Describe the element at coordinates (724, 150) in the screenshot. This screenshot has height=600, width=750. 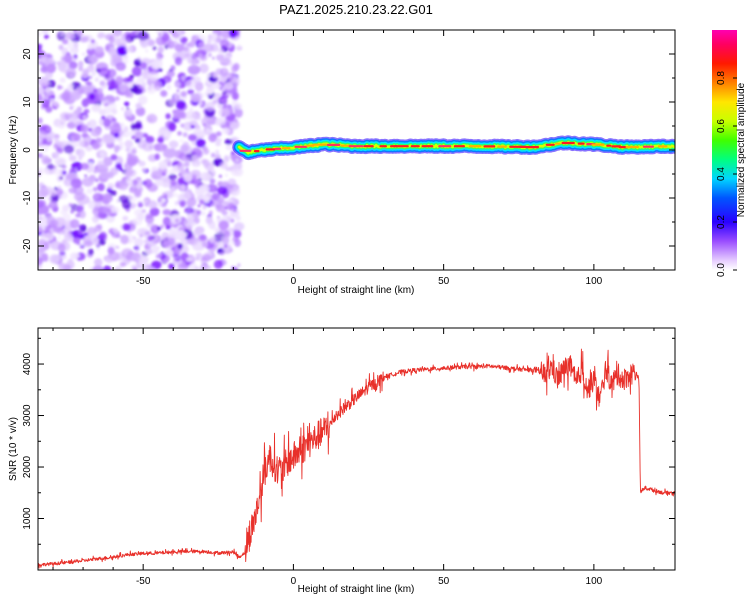
I see `colorbar-gradient` at that location.